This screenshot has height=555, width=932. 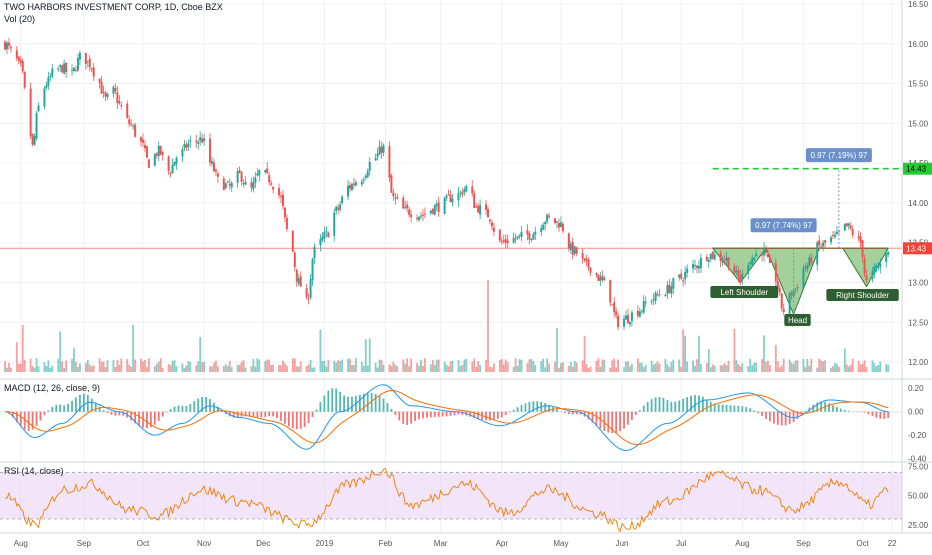 I want to click on rsi-label: RSI (14, close), so click(x=34, y=471).